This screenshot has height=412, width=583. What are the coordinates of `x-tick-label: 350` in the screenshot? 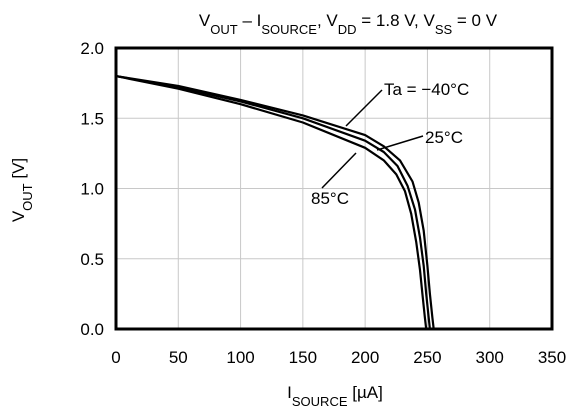 It's located at (552, 357).